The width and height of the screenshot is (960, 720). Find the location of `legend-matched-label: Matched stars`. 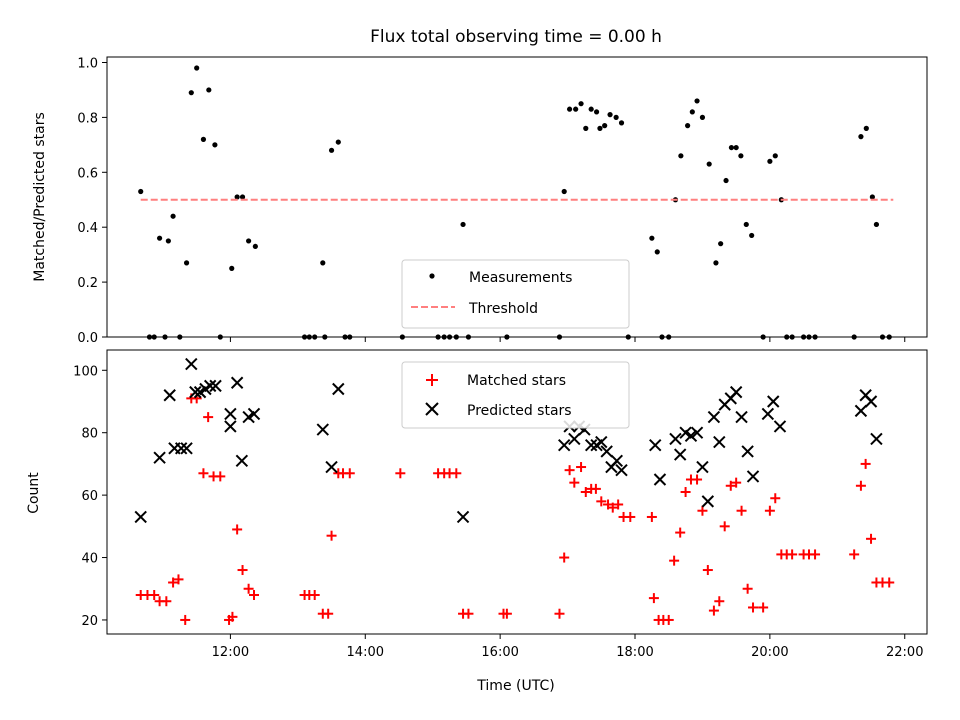

legend-matched-label: Matched stars is located at coordinates (516, 381).